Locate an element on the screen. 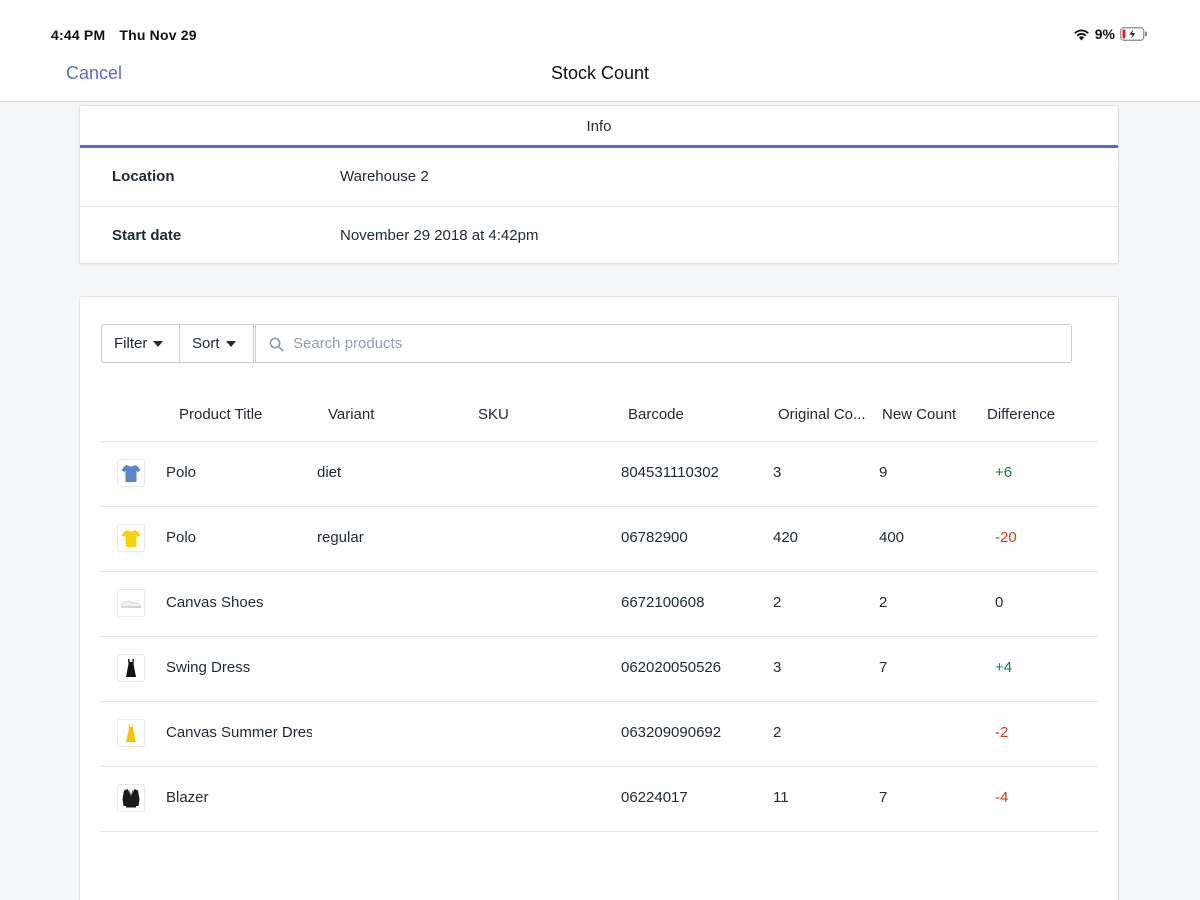 This screenshot has width=1200, height=900. info-row-location: Location Warehouse 2 is located at coordinates (599, 177).